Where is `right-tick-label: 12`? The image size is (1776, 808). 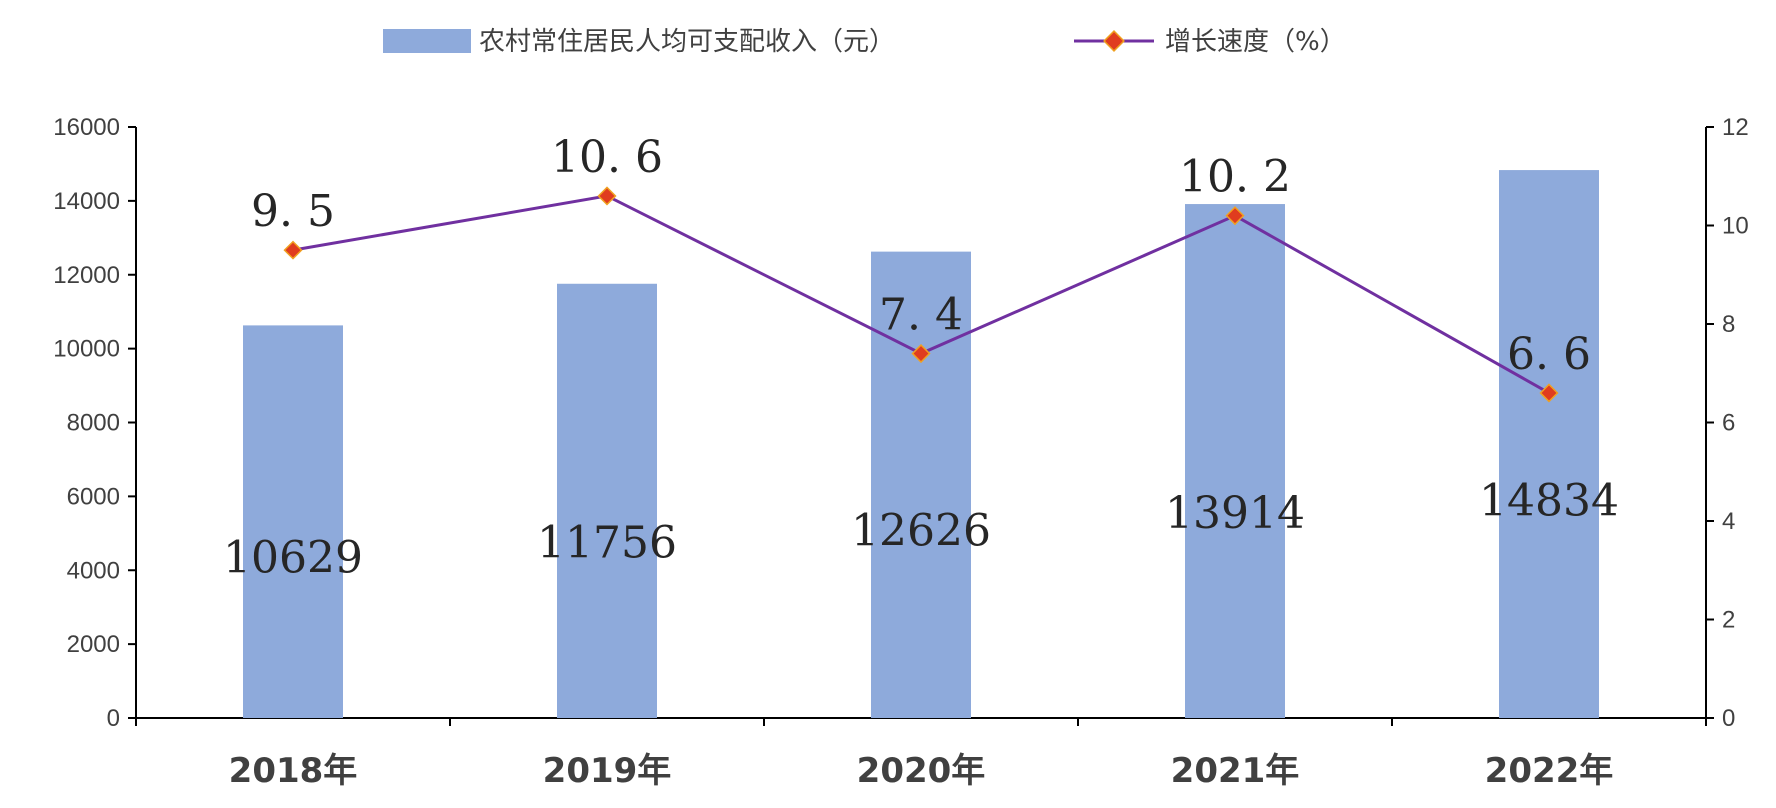
right-tick-label: 12 is located at coordinates (1735, 127).